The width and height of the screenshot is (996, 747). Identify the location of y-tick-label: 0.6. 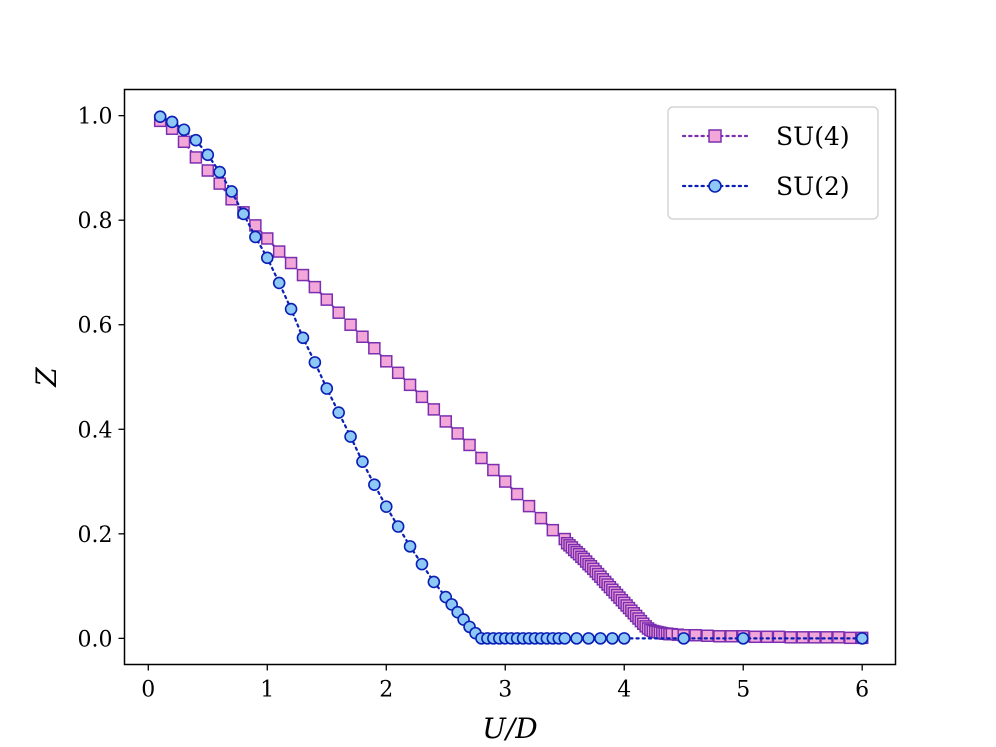
(95, 326).